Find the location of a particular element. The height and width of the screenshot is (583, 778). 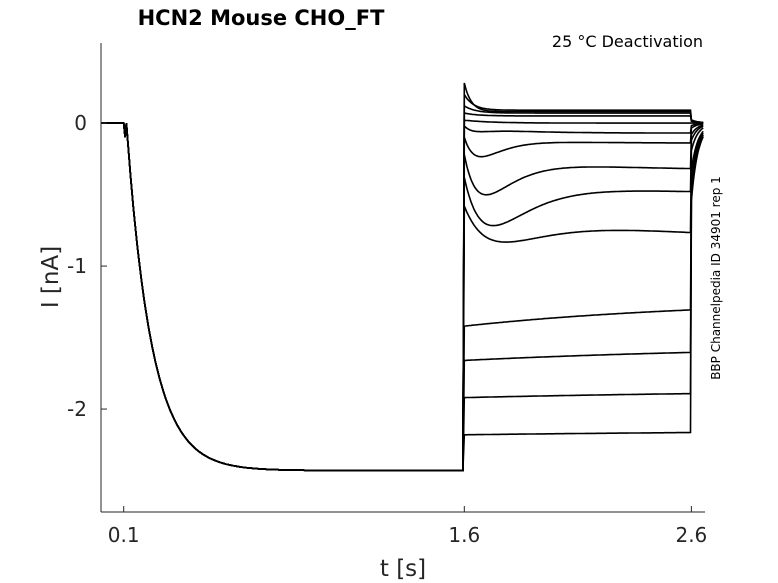

chart-title: HCN2 Mouse CHO_FT is located at coordinates (261, 18).